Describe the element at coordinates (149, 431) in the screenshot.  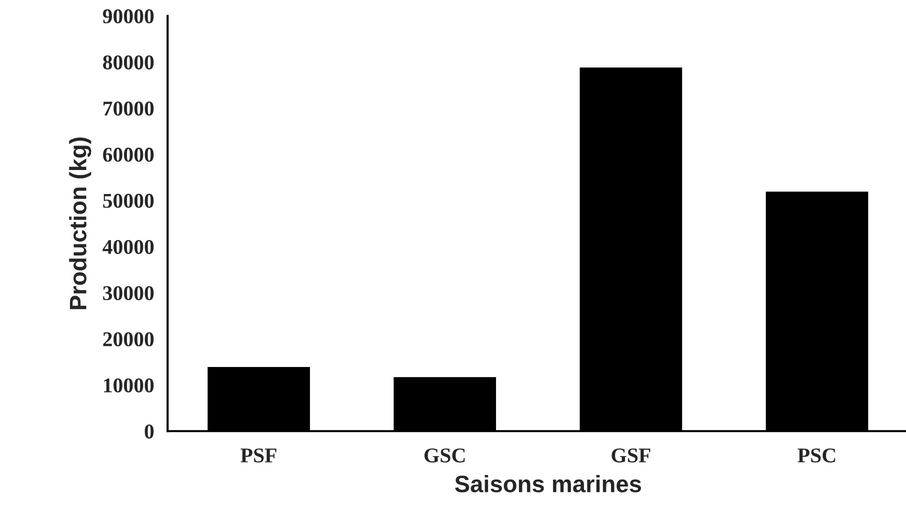
I see `y-tick-label: 0` at that location.